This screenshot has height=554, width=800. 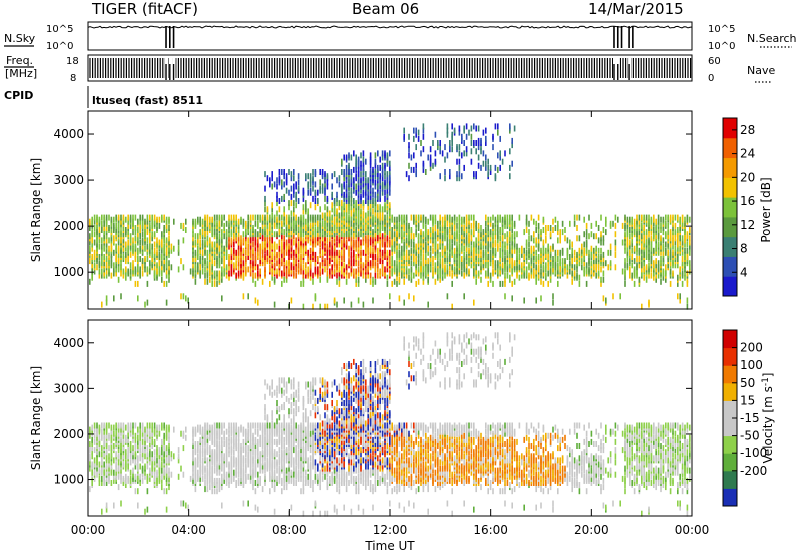 I want to click on y-tick-label: 3000, so click(x=68, y=180).